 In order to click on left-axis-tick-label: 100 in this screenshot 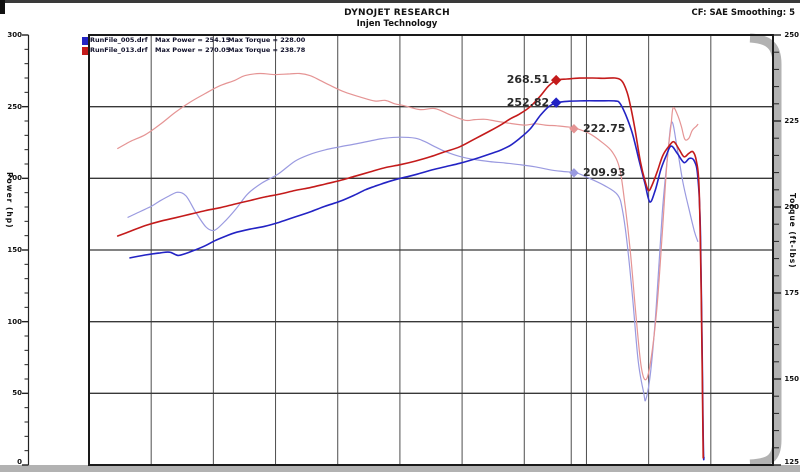, I will do `click(14, 321)`.